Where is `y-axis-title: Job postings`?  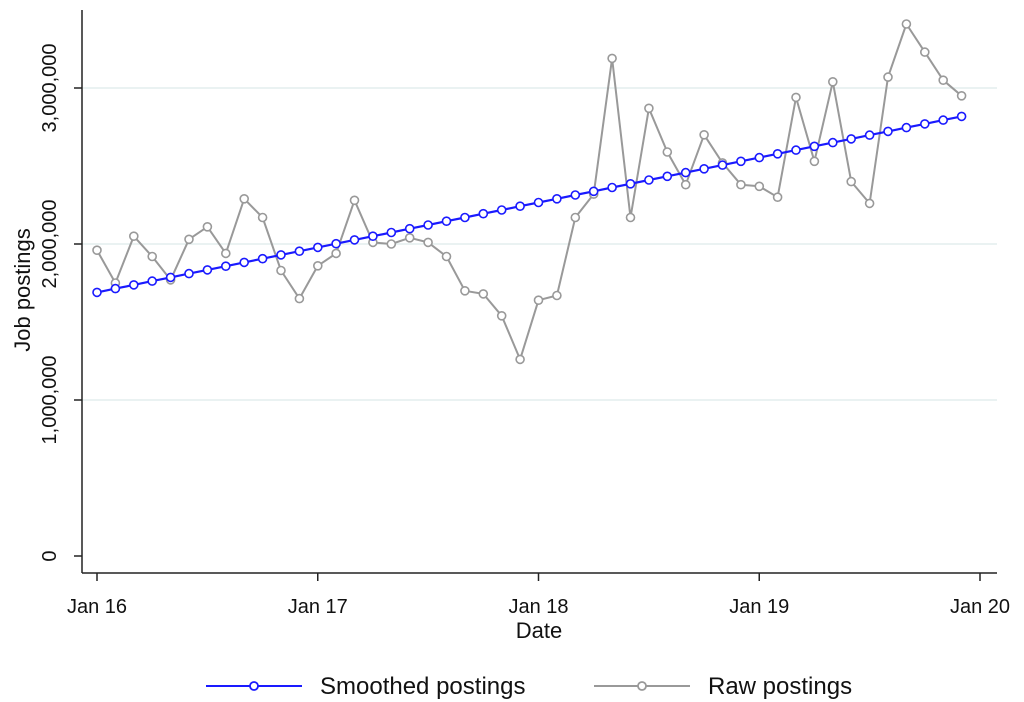 y-axis-title: Job postings is located at coordinates (22, 290).